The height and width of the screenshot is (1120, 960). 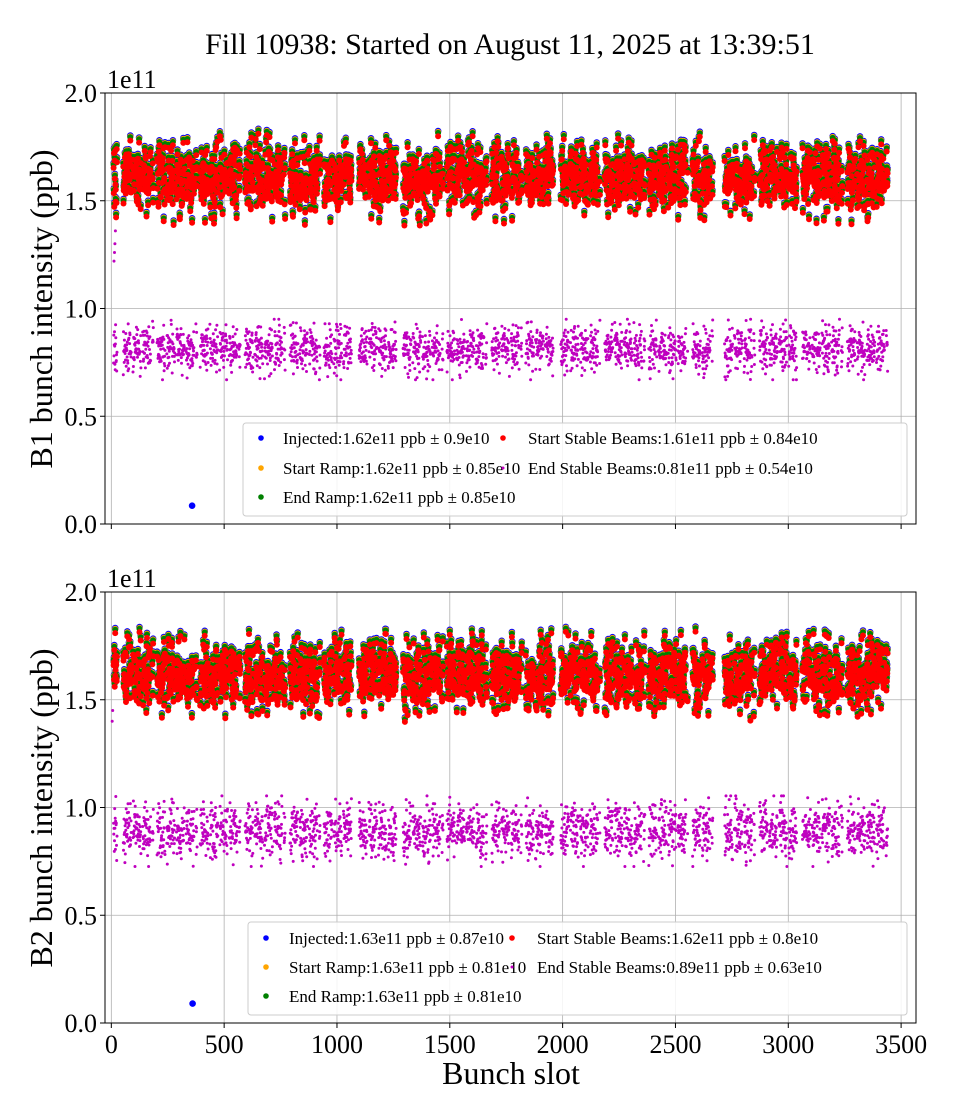 What do you see at coordinates (132, 79) in the screenshot?
I see `b1-offset-label: 1e11` at bounding box center [132, 79].